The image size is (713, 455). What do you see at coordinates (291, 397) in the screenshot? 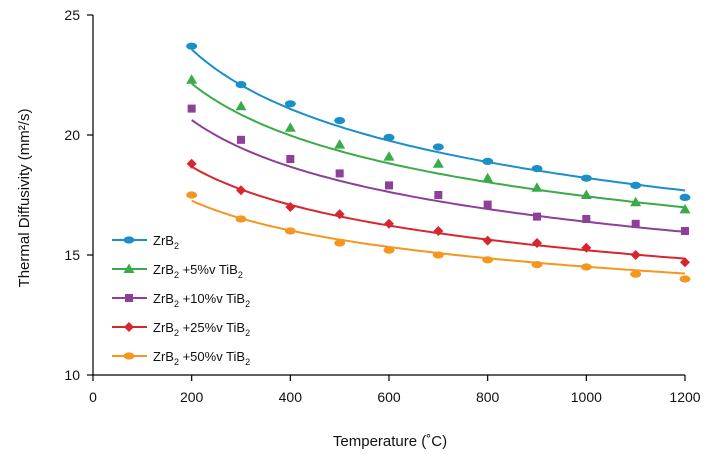
I see `x-tick-label: 400` at bounding box center [291, 397].